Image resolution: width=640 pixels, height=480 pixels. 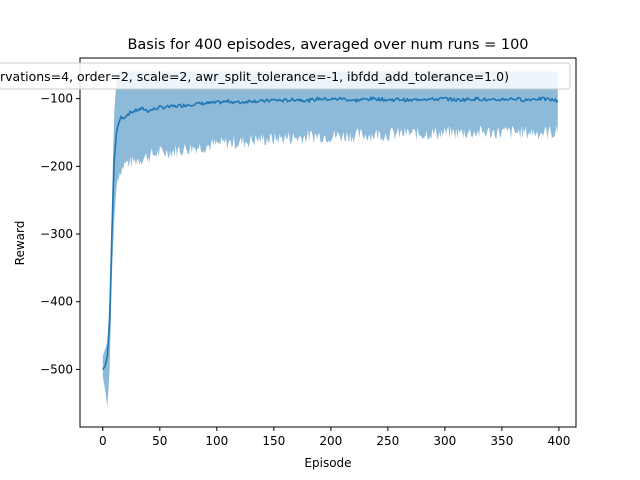 I want to click on y-tick-label: −200, so click(x=56, y=166).